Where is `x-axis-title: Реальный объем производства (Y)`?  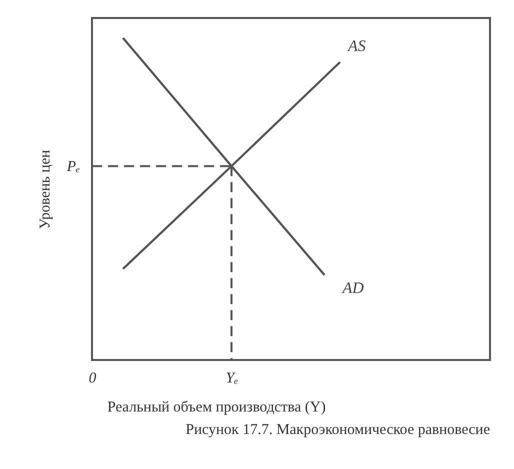 x-axis-title: Реальный объем производства (Y) is located at coordinates (216, 408).